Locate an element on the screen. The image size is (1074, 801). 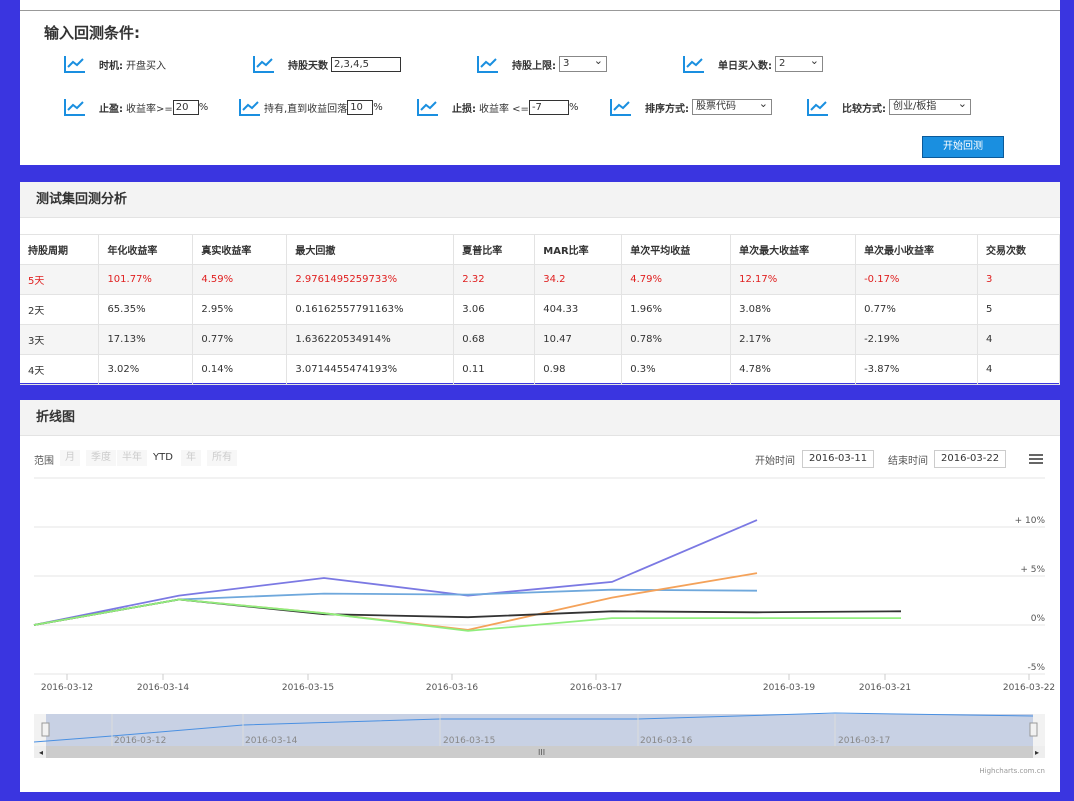
hold-max-condition: 持股上限: 3 is located at coordinates (541, 64).